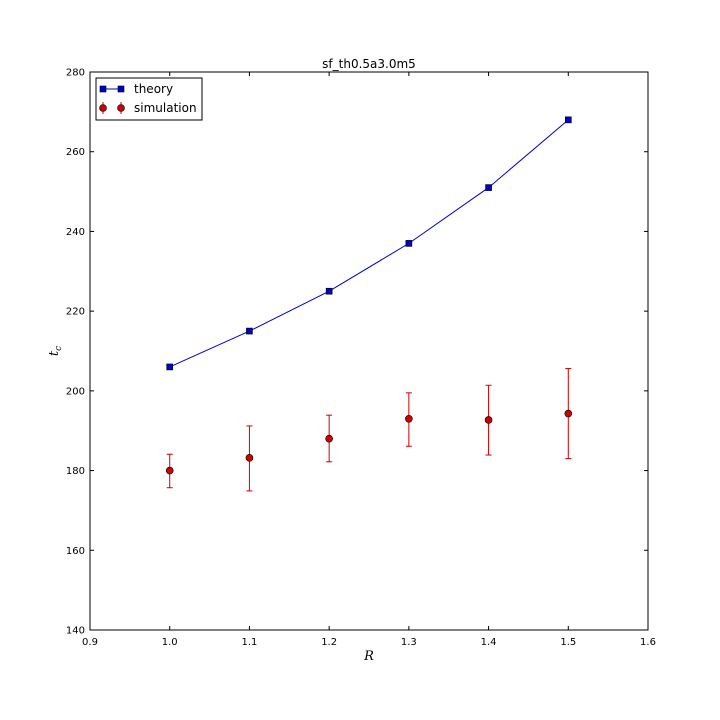 This screenshot has height=720, width=720. I want to click on legend-box, so click(149, 99).